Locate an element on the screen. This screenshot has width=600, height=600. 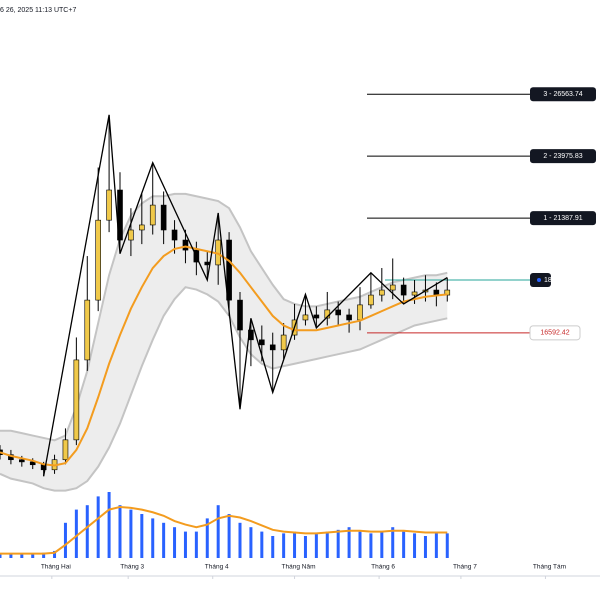
timestamp: 6 26, 2025 11:13 UTC+7 is located at coordinates (38, 10).